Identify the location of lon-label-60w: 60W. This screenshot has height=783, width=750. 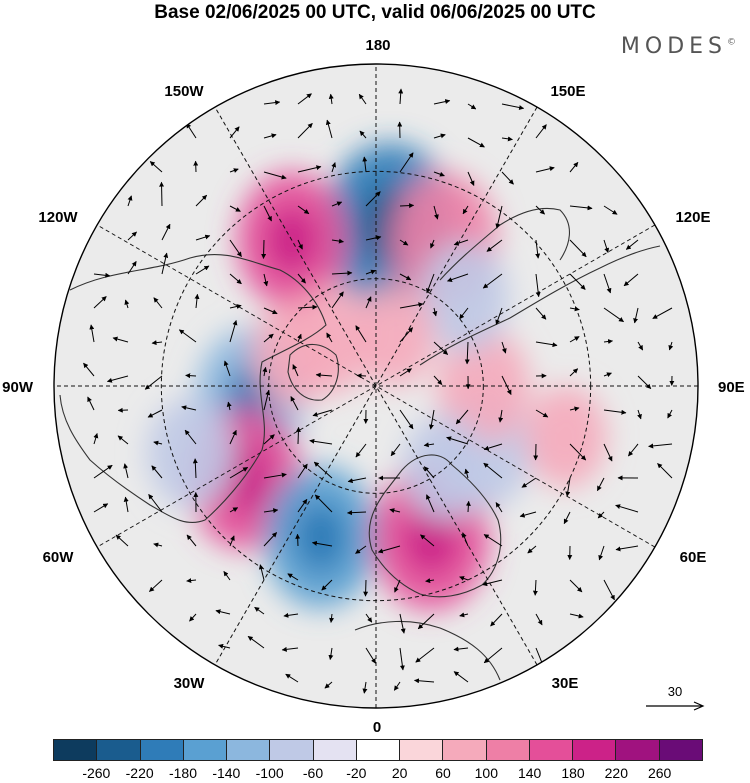
(59, 557).